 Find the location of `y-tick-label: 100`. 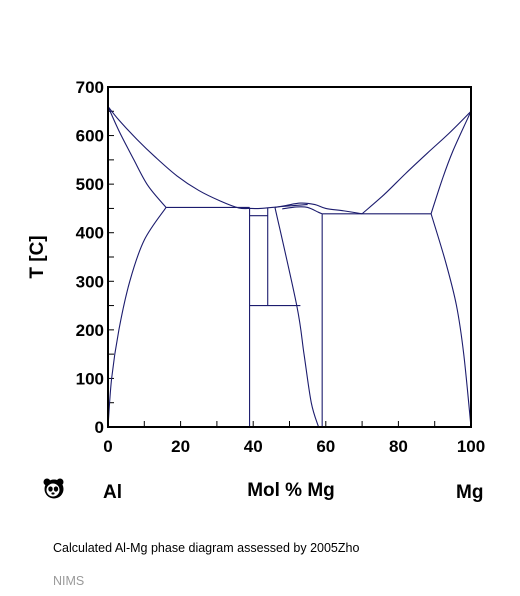

y-tick-label: 100 is located at coordinates (90, 378).